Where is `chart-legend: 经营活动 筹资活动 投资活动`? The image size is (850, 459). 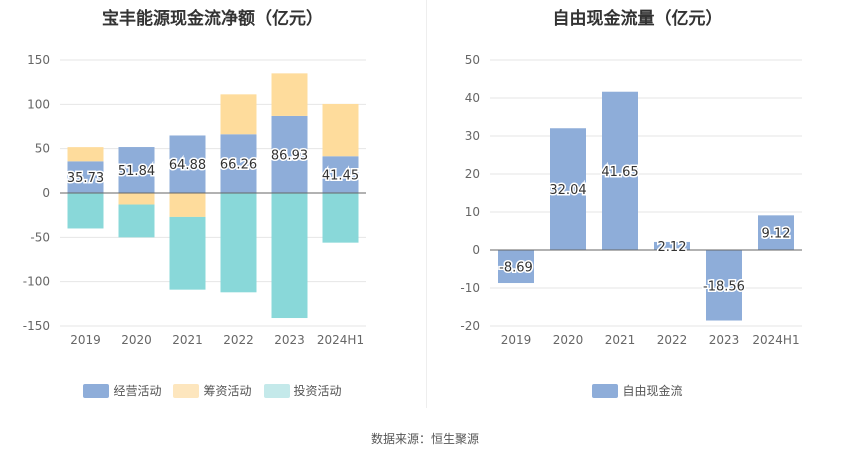 chart-legend: 经营活动 筹资活动 投资活动 is located at coordinates (212, 390).